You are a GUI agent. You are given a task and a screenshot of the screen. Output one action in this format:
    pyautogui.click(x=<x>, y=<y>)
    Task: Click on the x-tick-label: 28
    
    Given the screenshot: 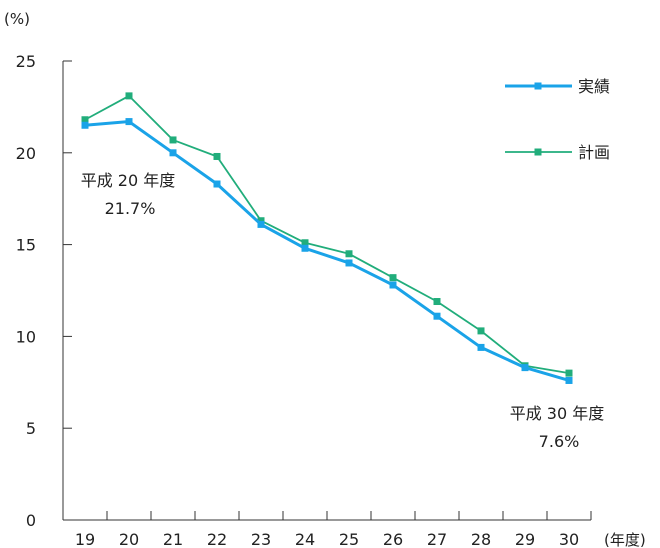 What is the action you would take?
    pyautogui.click(x=481, y=539)
    